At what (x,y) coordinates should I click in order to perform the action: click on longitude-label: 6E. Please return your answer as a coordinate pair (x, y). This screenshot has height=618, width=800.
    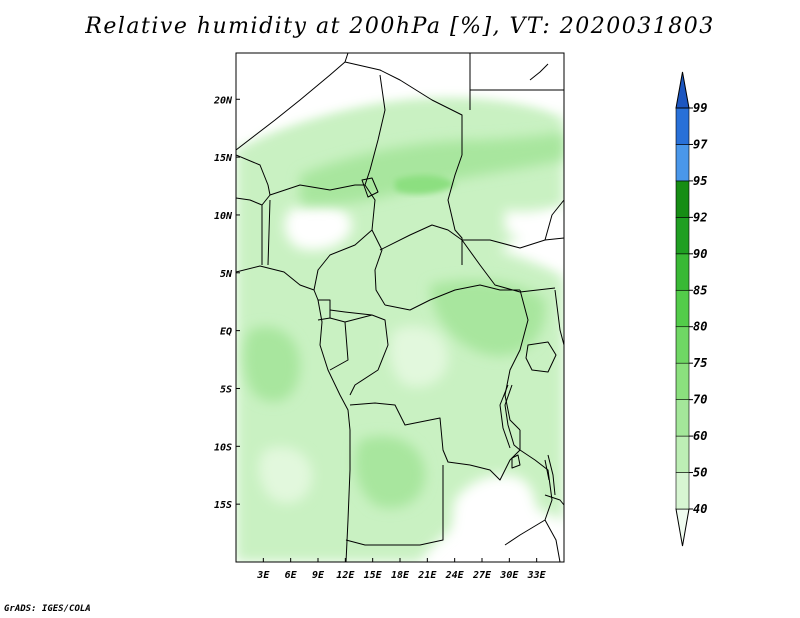
    Looking at the image, I should click on (291, 575).